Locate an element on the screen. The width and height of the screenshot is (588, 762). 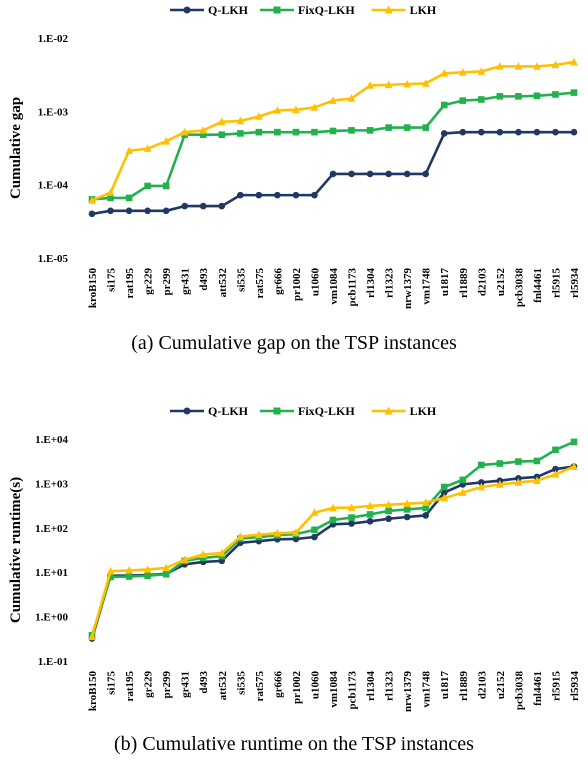
chart-b-ytick-label: 1.E+01 is located at coordinates (51, 573).